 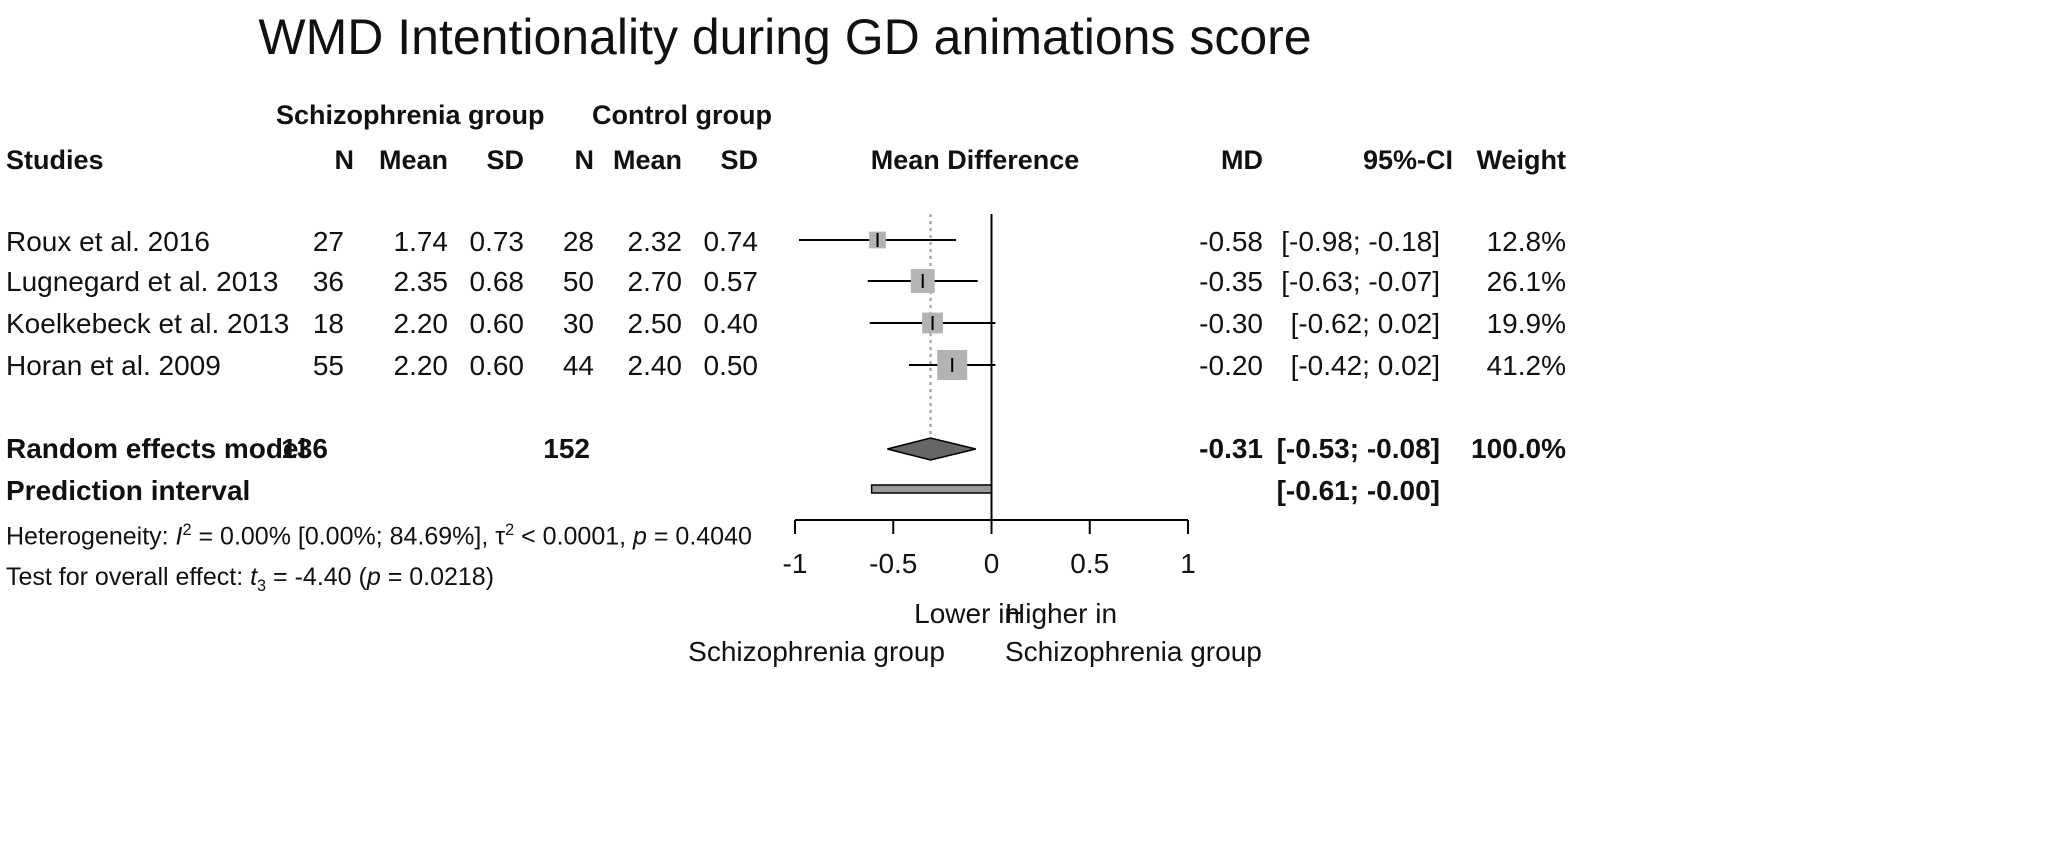 I want to click on col-header-plot: Mean Difference, so click(x=975, y=160).